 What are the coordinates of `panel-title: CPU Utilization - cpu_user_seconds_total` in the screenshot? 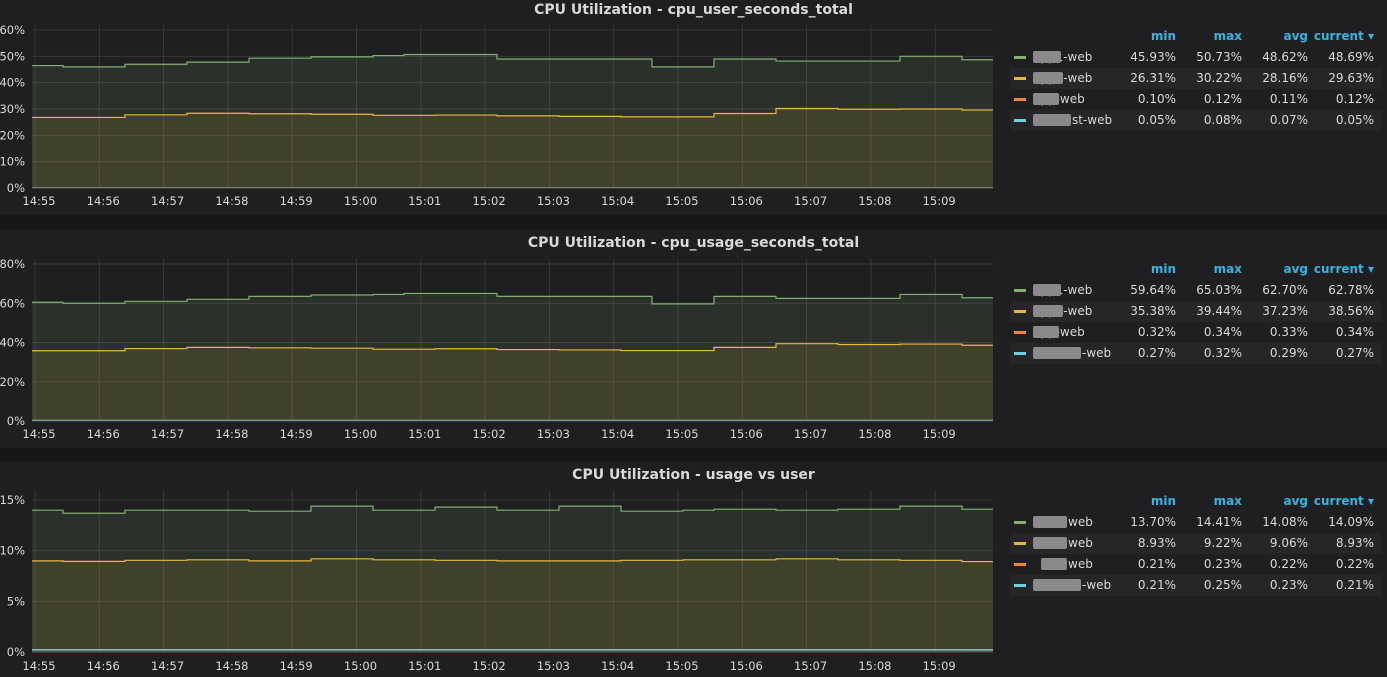 It's located at (693, 10).